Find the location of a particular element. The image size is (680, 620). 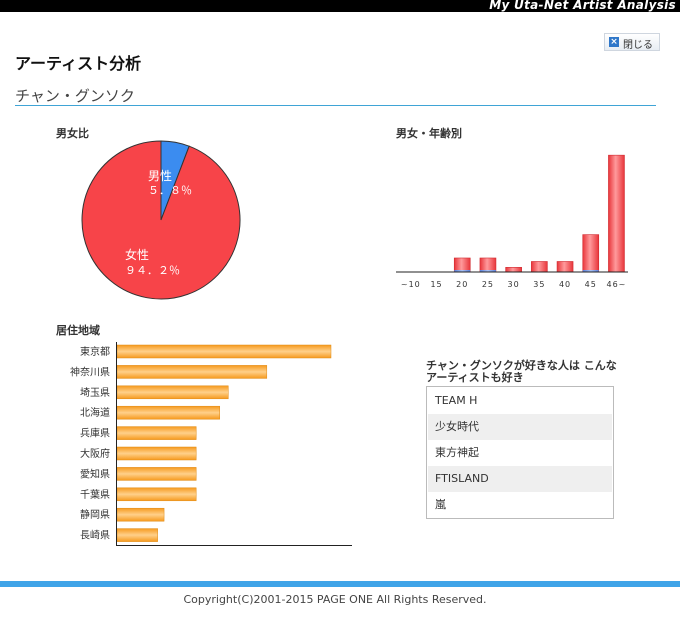

recommend-title: チャン・グンソクが好きな人は こんなアーティストも好き is located at coordinates (521, 371).